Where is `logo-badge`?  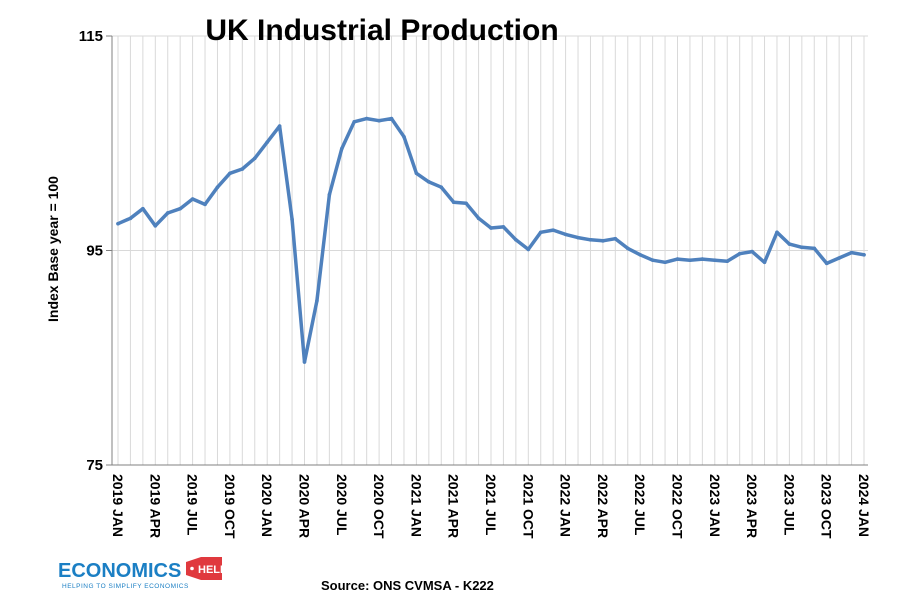
logo-badge is located at coordinates (204, 568).